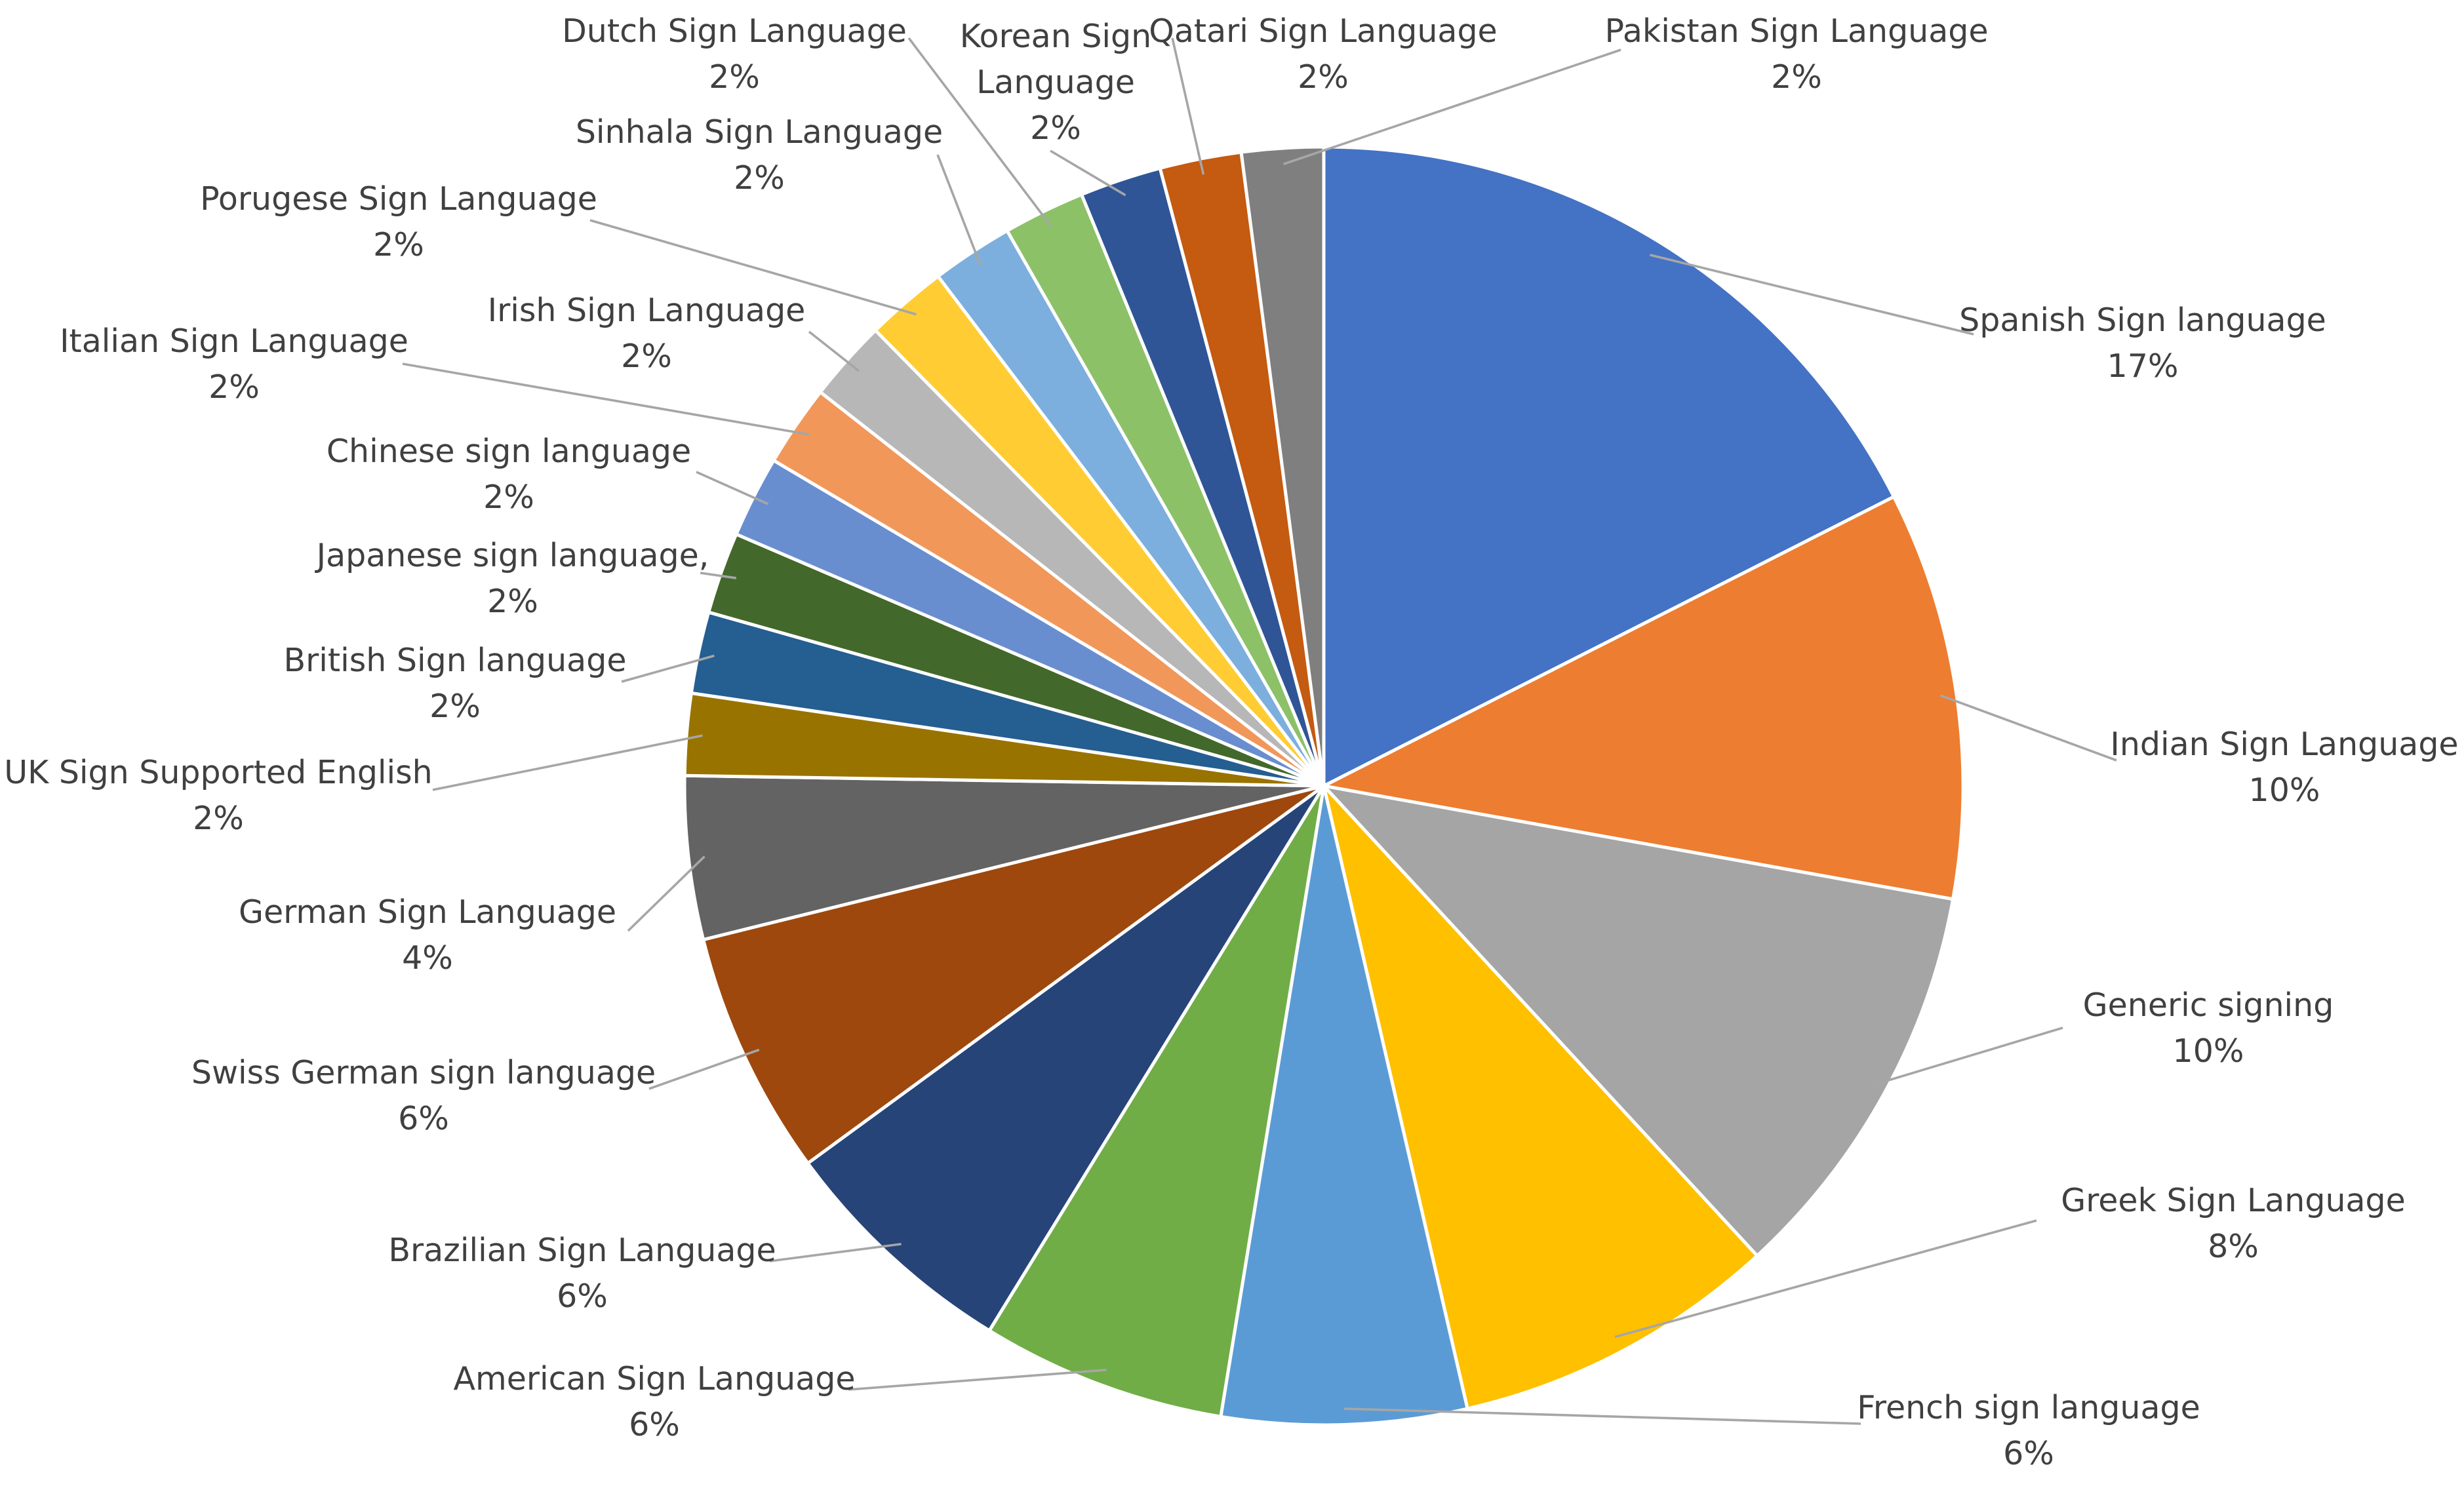 The height and width of the screenshot is (1505, 2464). Describe the element at coordinates (1602, 1416) in the screenshot. I see `leader-line-french-sign-language` at that location.